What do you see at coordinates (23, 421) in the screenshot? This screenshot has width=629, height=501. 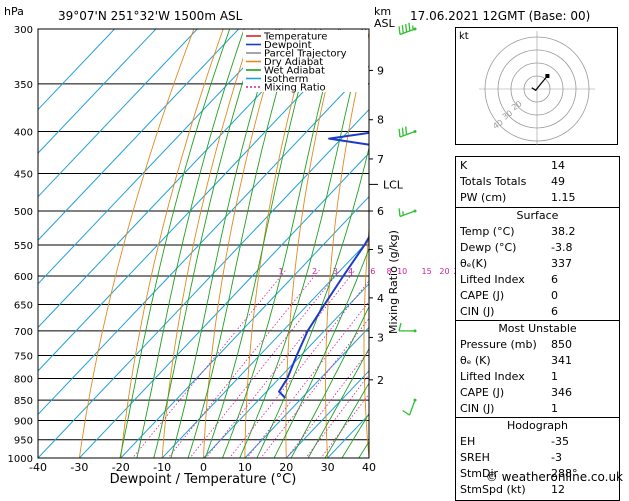 I see `pressure-tick-label: 900` at bounding box center [23, 421].